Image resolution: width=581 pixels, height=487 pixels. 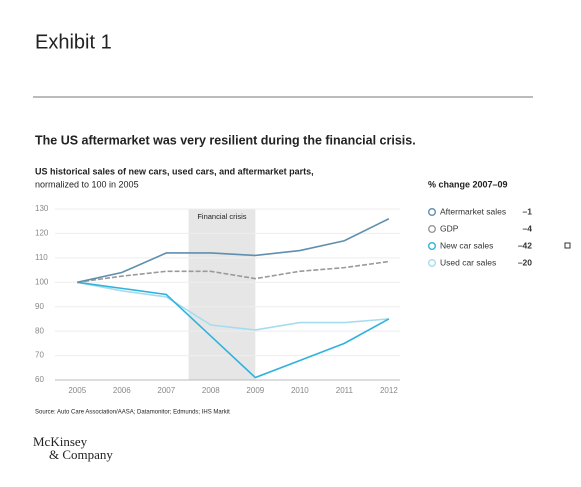 I want to click on y-tick-label: 80, so click(x=39, y=330).